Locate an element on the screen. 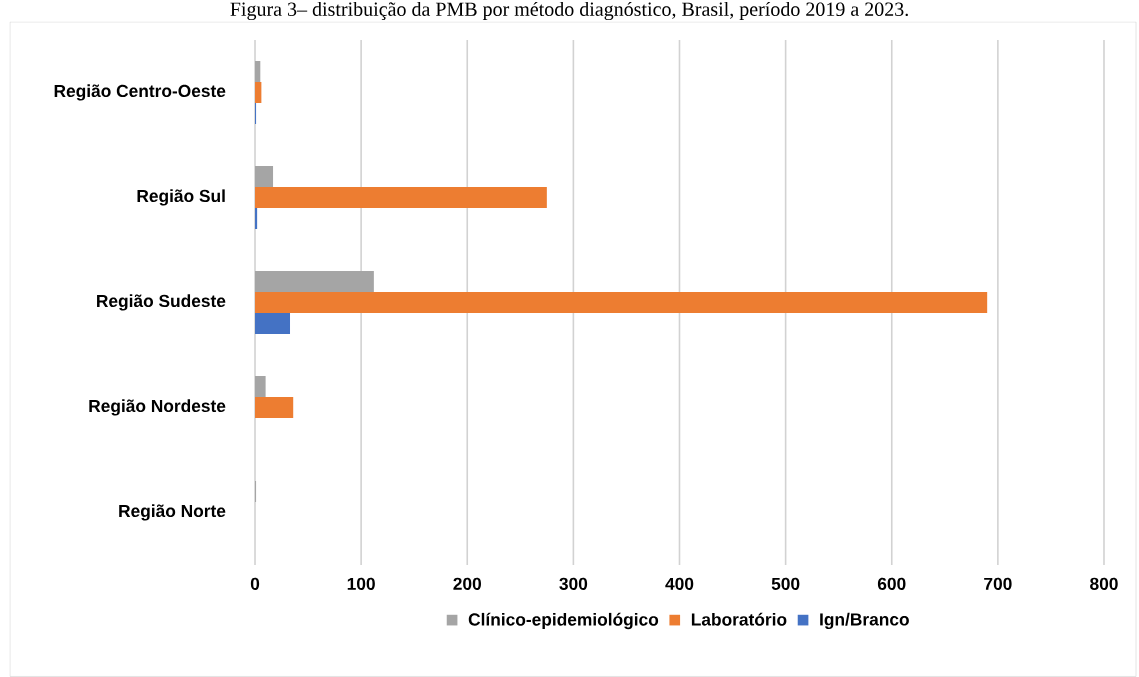  x-tick-label: 800 is located at coordinates (1104, 583).